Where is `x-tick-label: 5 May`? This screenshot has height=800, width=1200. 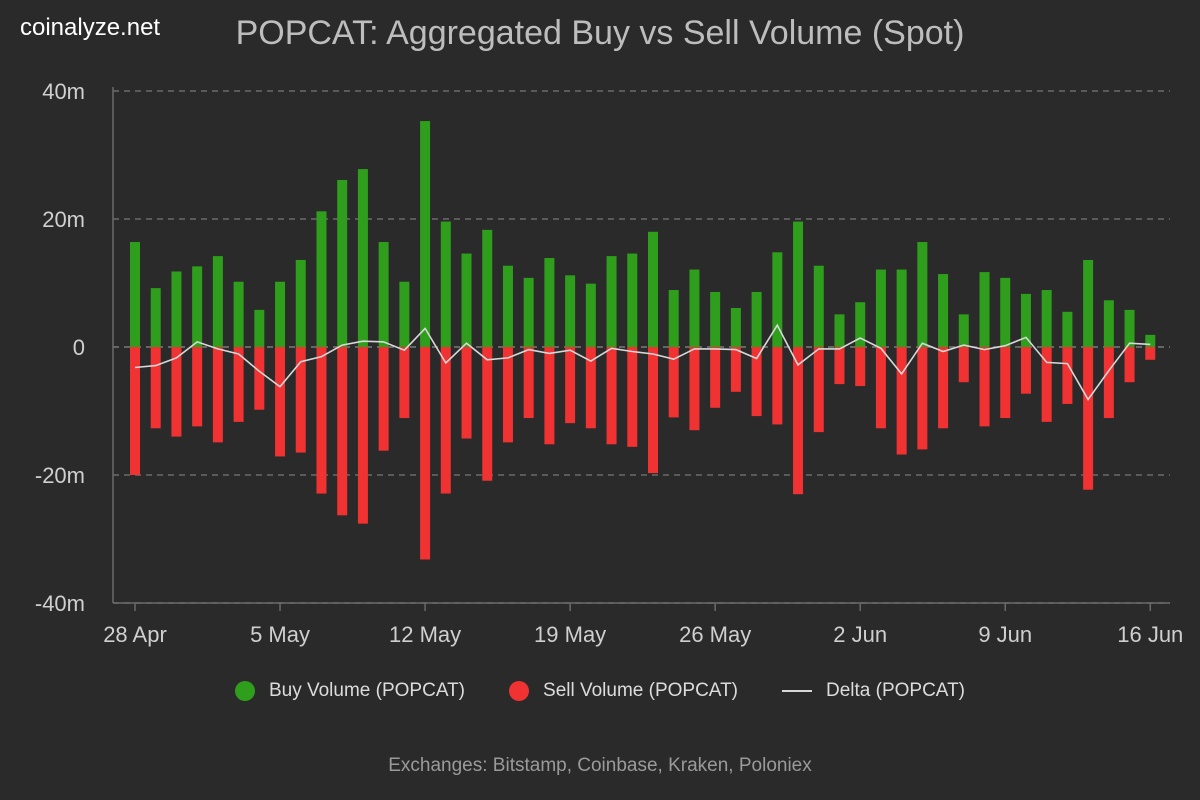
x-tick-label: 5 May is located at coordinates (280, 634).